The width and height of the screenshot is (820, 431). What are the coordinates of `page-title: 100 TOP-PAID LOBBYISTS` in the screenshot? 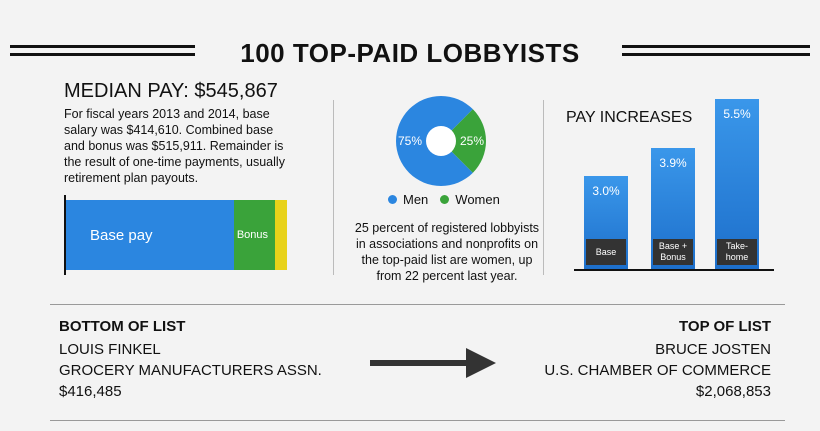 It's located at (410, 53).